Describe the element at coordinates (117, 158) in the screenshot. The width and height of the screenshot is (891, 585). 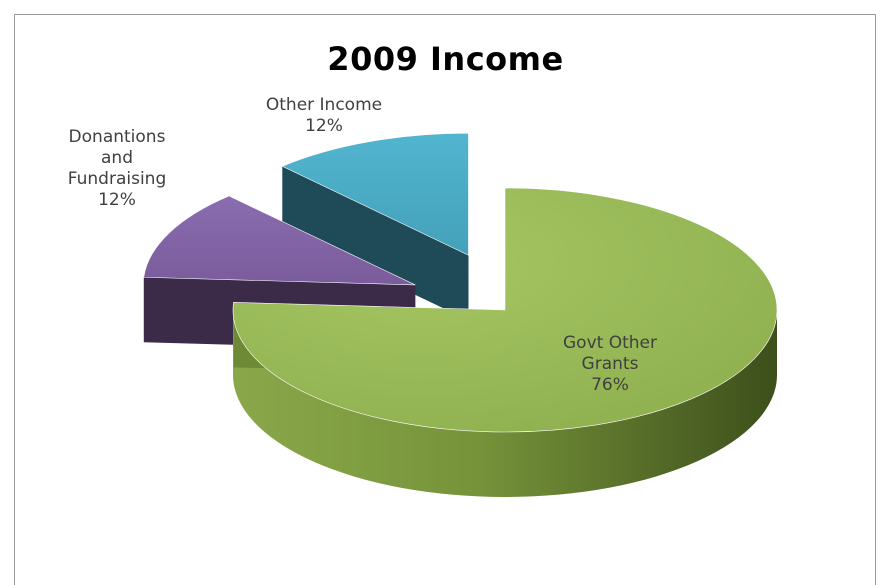
I see `data-label-line: and` at that location.